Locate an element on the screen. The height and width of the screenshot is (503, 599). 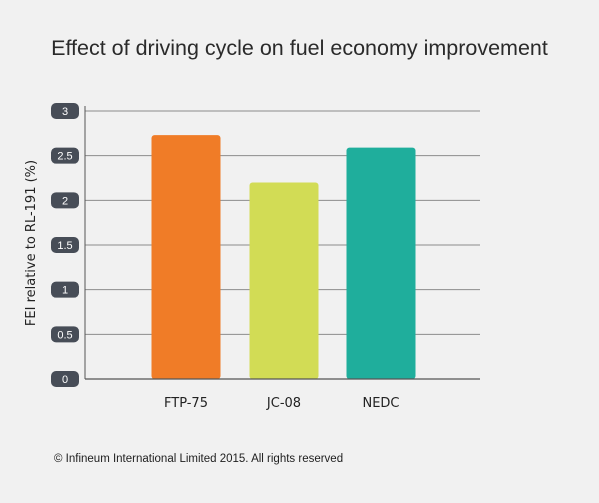
y-tick-label: 1 is located at coordinates (65, 291).